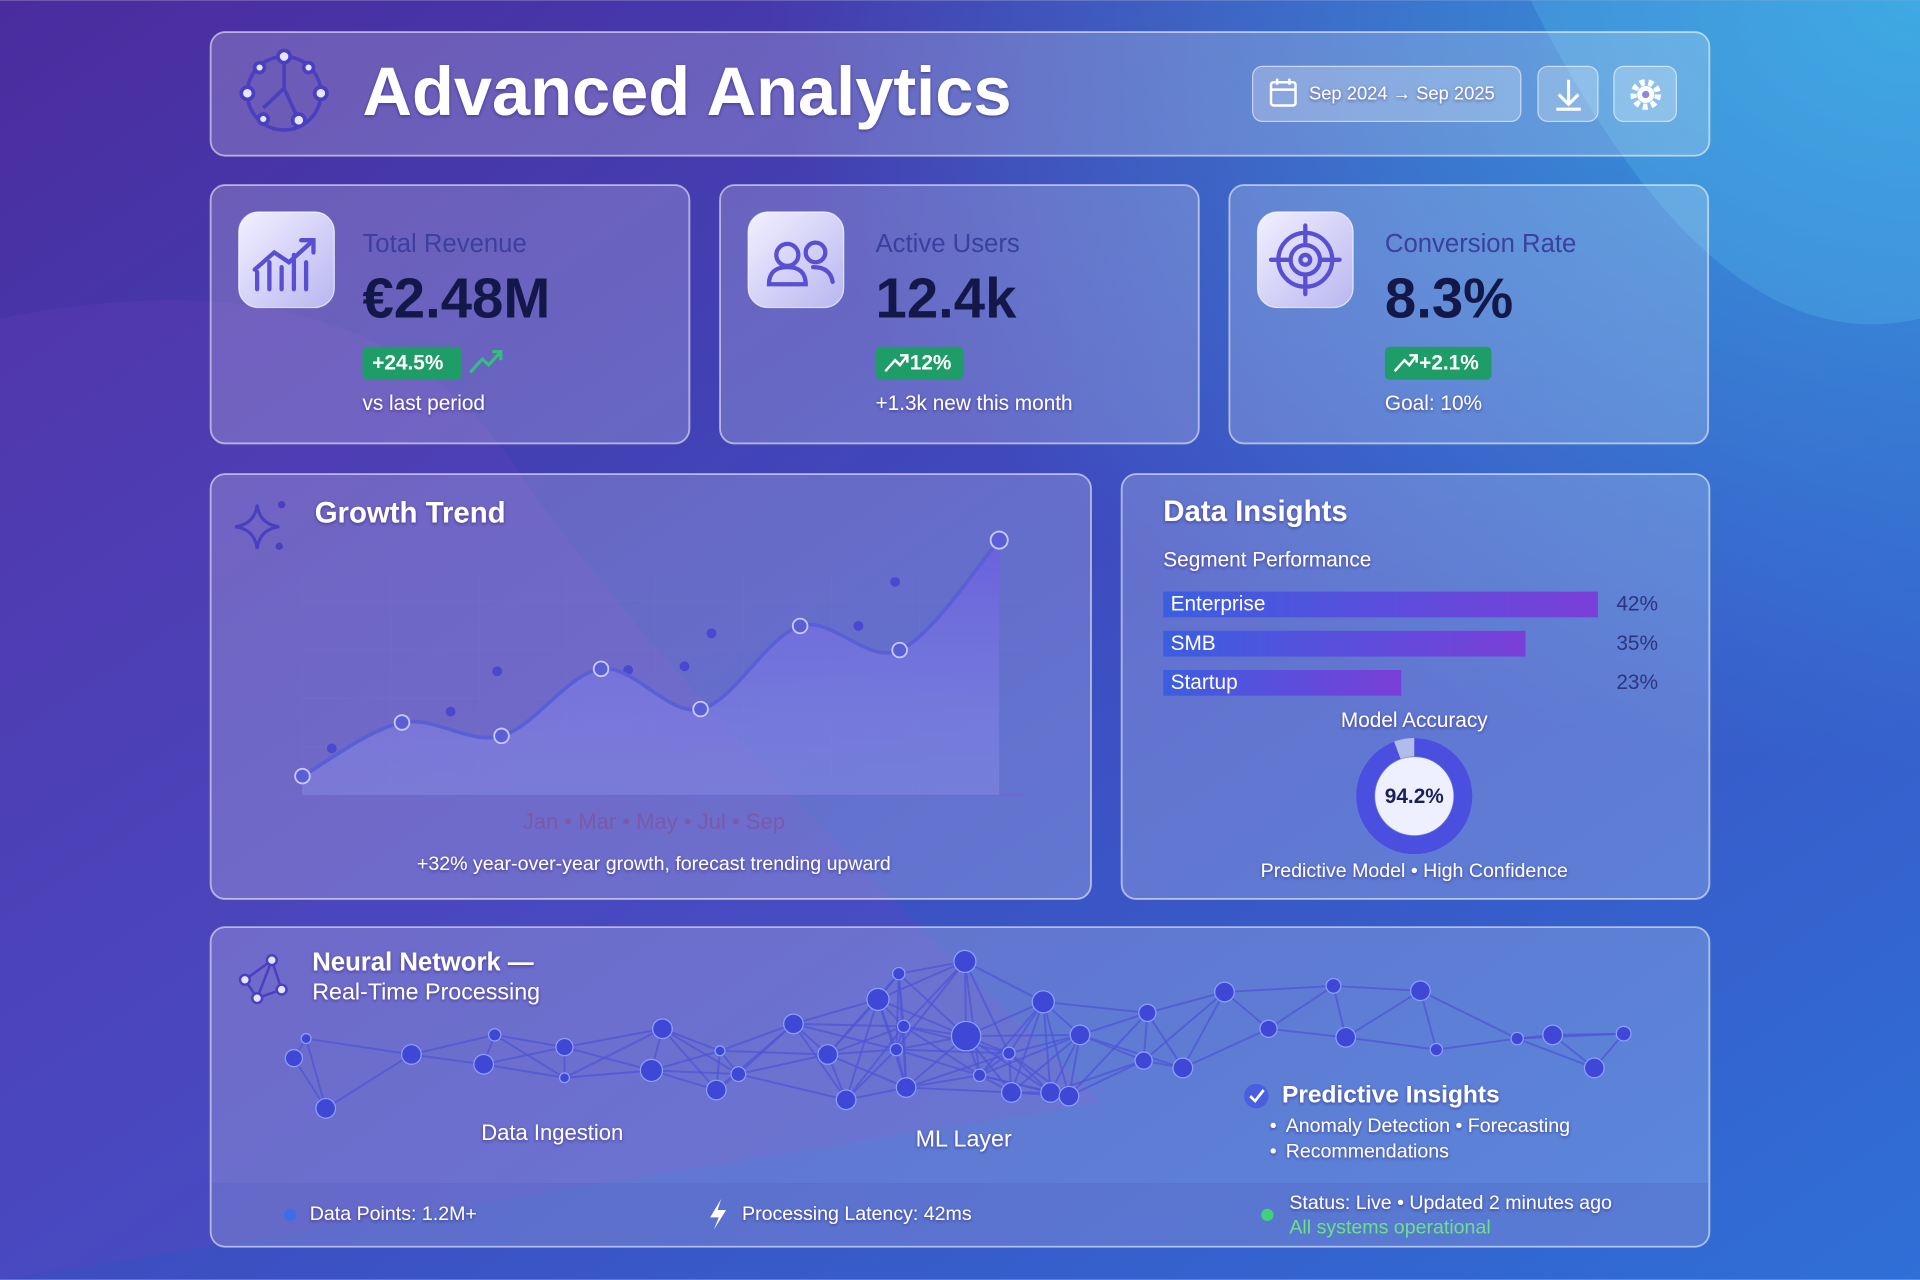 The image size is (1920, 1280). I want to click on segment-value: 35%, so click(1637, 643).